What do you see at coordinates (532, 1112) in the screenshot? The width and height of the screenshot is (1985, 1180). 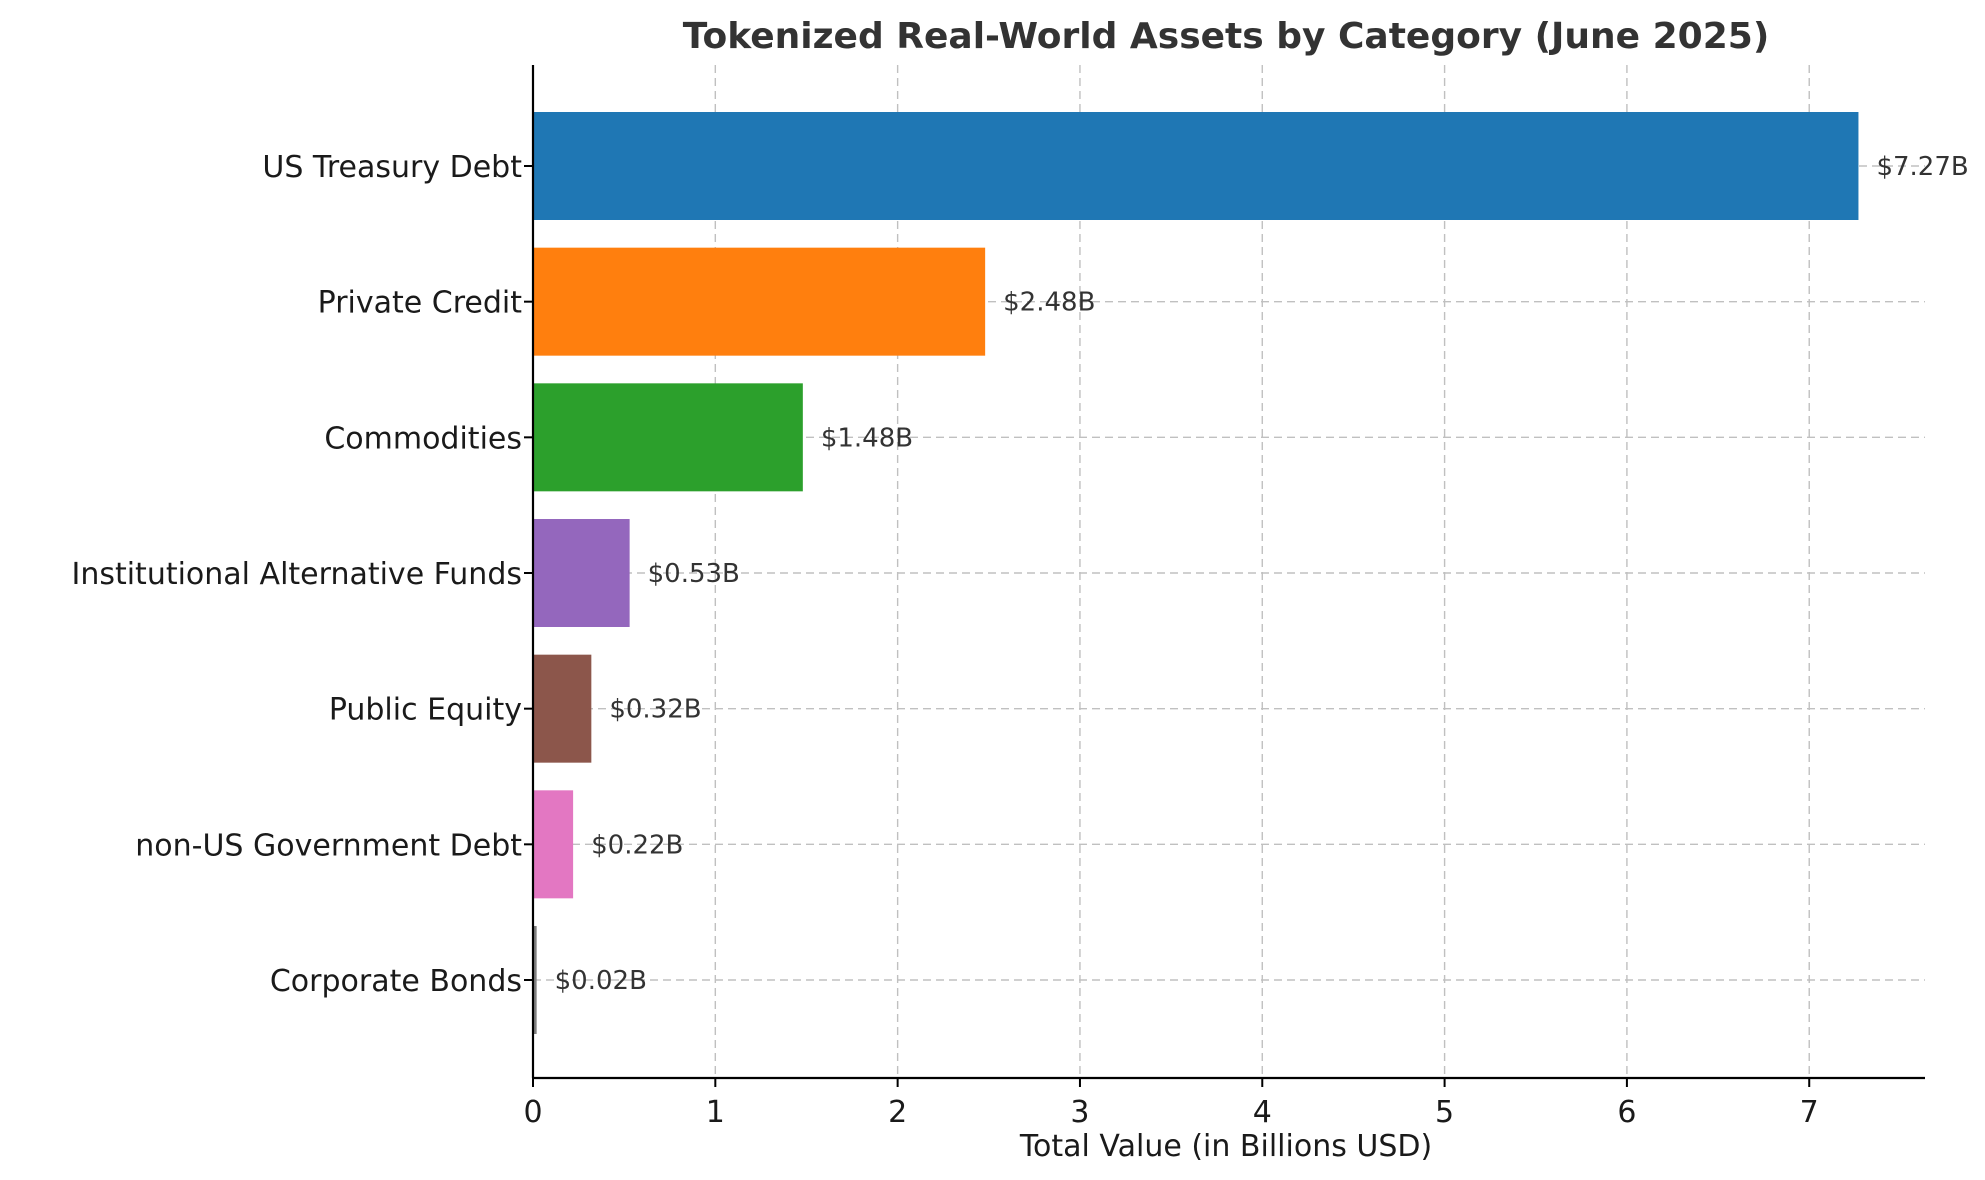 I see `x-tick-label: 0` at bounding box center [532, 1112].